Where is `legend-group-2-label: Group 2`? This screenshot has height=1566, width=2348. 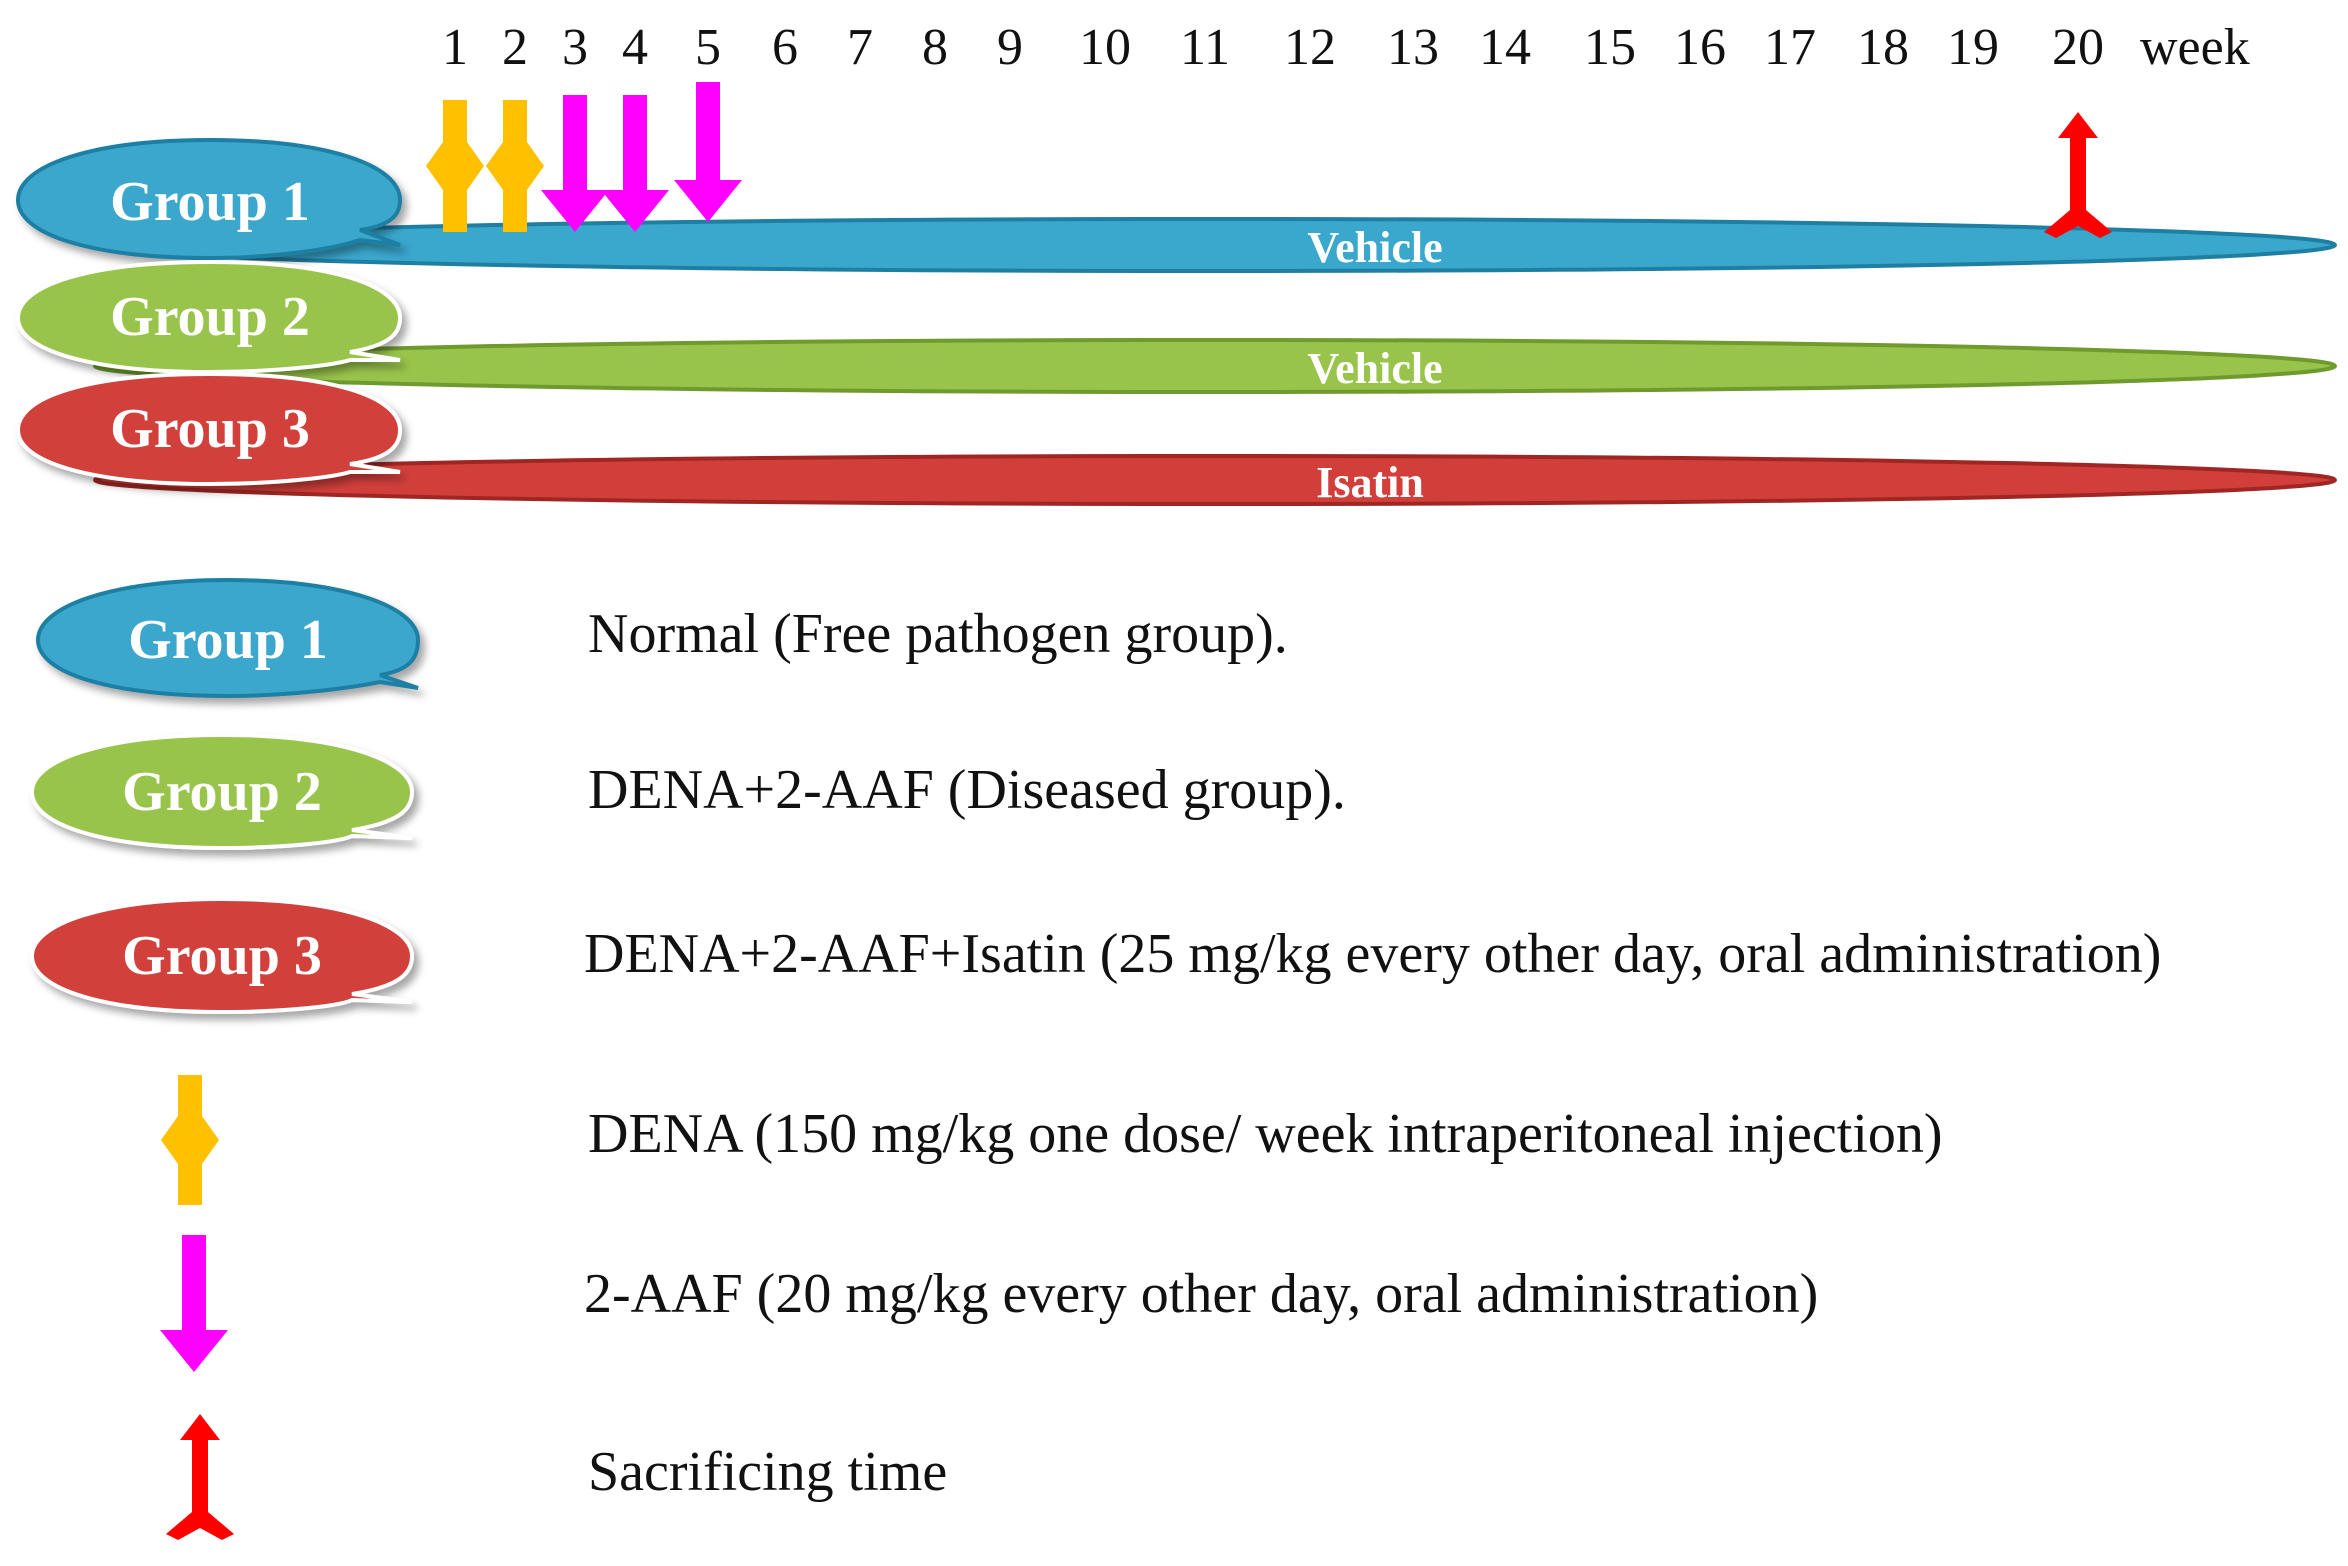
legend-group-2-label: Group 2 is located at coordinates (222, 792).